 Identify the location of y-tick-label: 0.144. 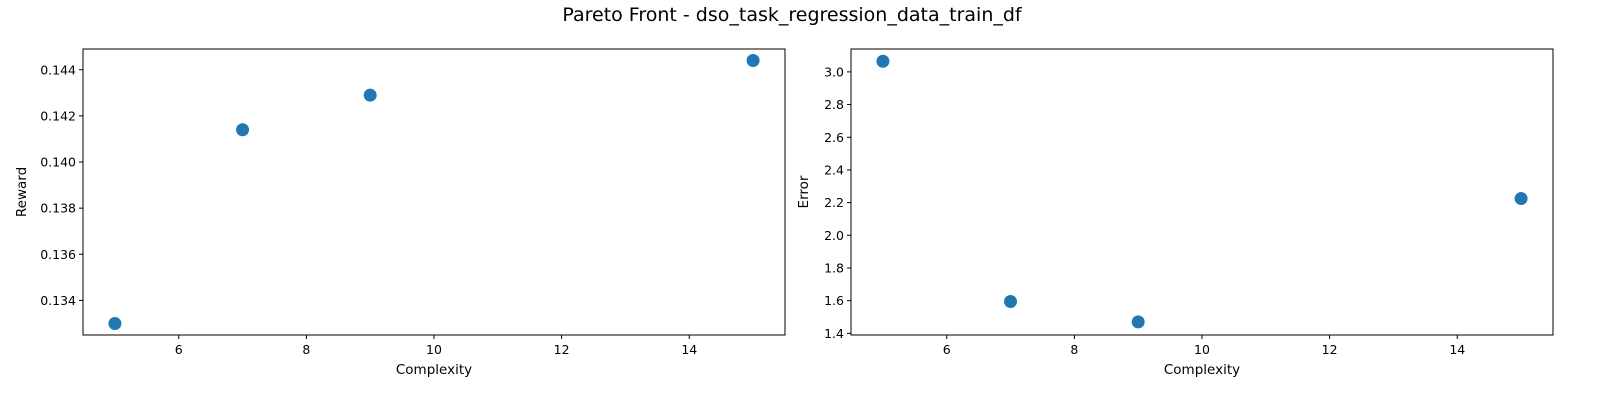
(58, 69).